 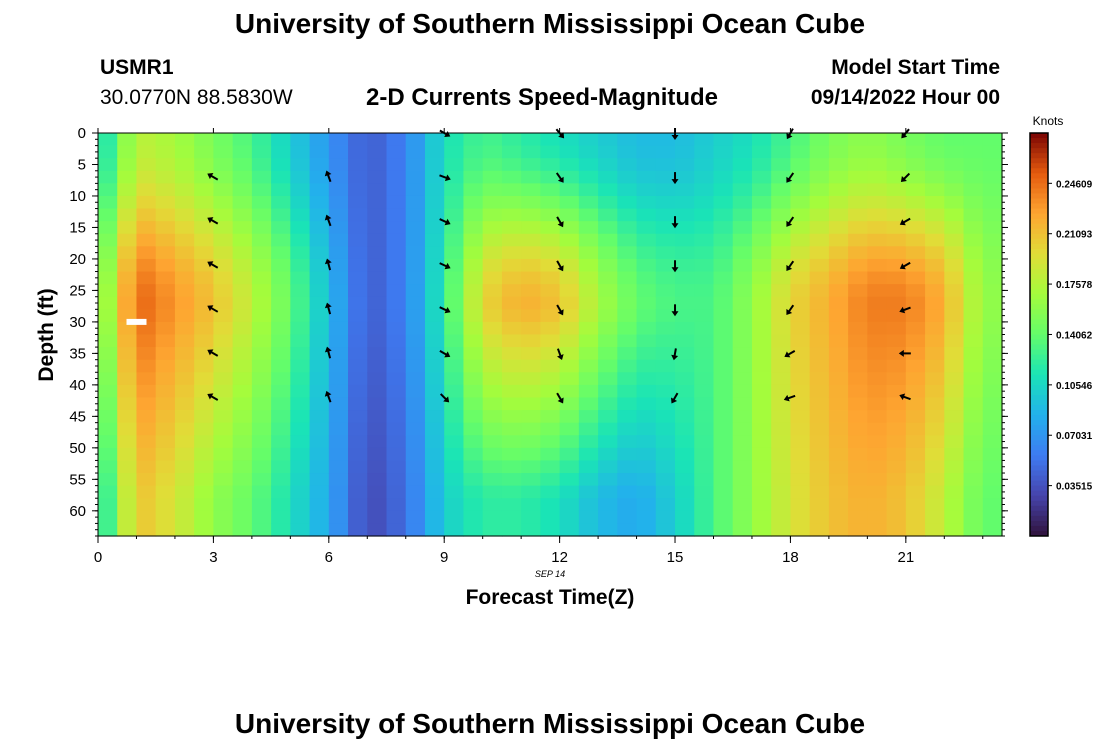 What do you see at coordinates (77, 416) in the screenshot?
I see `y-tick-label: 45` at bounding box center [77, 416].